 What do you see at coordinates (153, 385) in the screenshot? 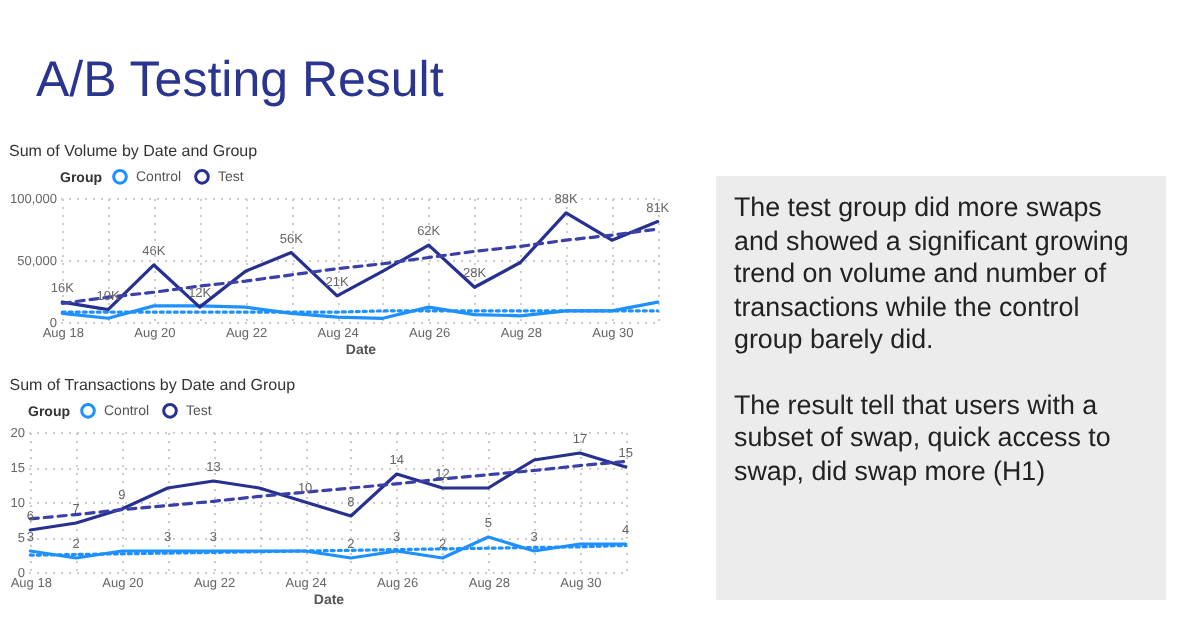
I see `chart-title: Sum of Transactions by Date and Group` at bounding box center [153, 385].